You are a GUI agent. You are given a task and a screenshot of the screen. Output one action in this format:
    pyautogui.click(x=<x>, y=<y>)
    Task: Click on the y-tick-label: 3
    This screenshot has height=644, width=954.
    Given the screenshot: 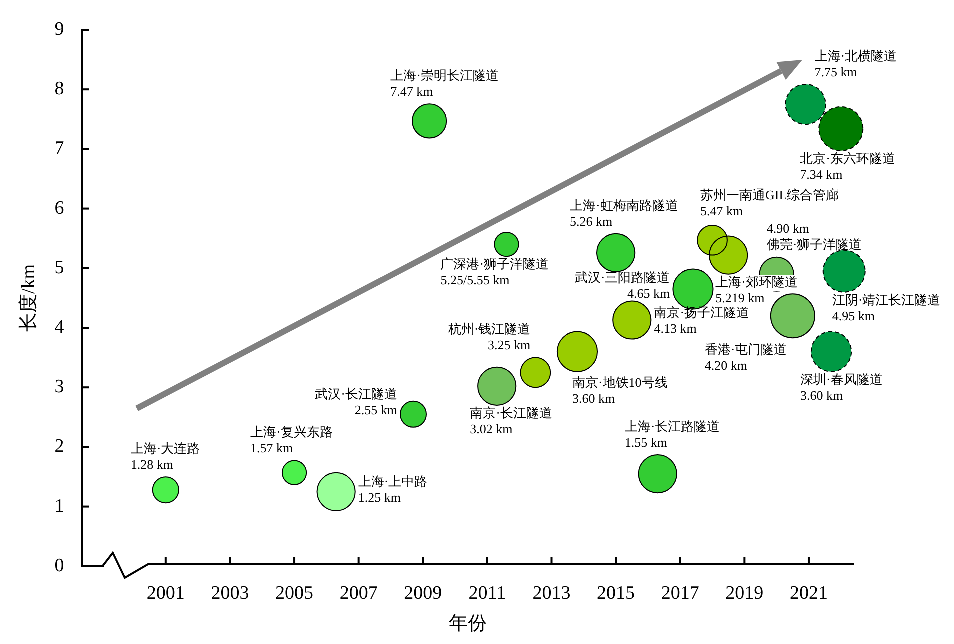 What is the action you would take?
    pyautogui.click(x=59, y=387)
    